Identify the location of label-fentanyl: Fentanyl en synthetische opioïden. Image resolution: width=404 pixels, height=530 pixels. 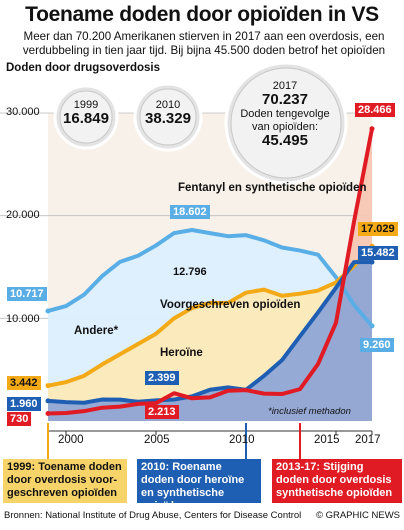
(272, 188).